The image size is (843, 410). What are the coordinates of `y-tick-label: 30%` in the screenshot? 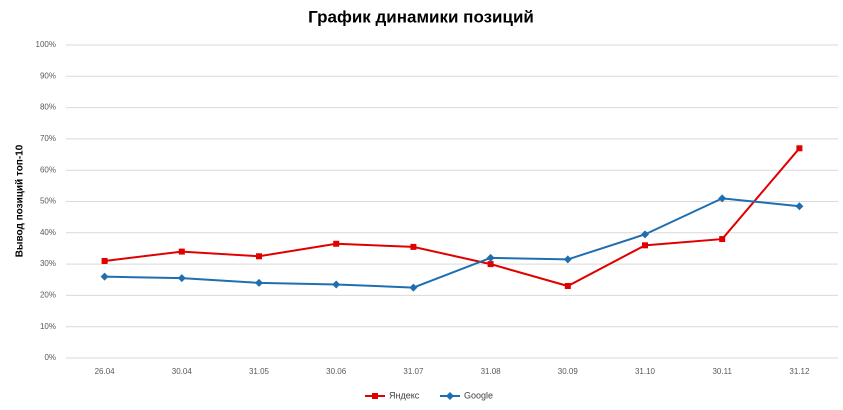 It's located at (48, 263).